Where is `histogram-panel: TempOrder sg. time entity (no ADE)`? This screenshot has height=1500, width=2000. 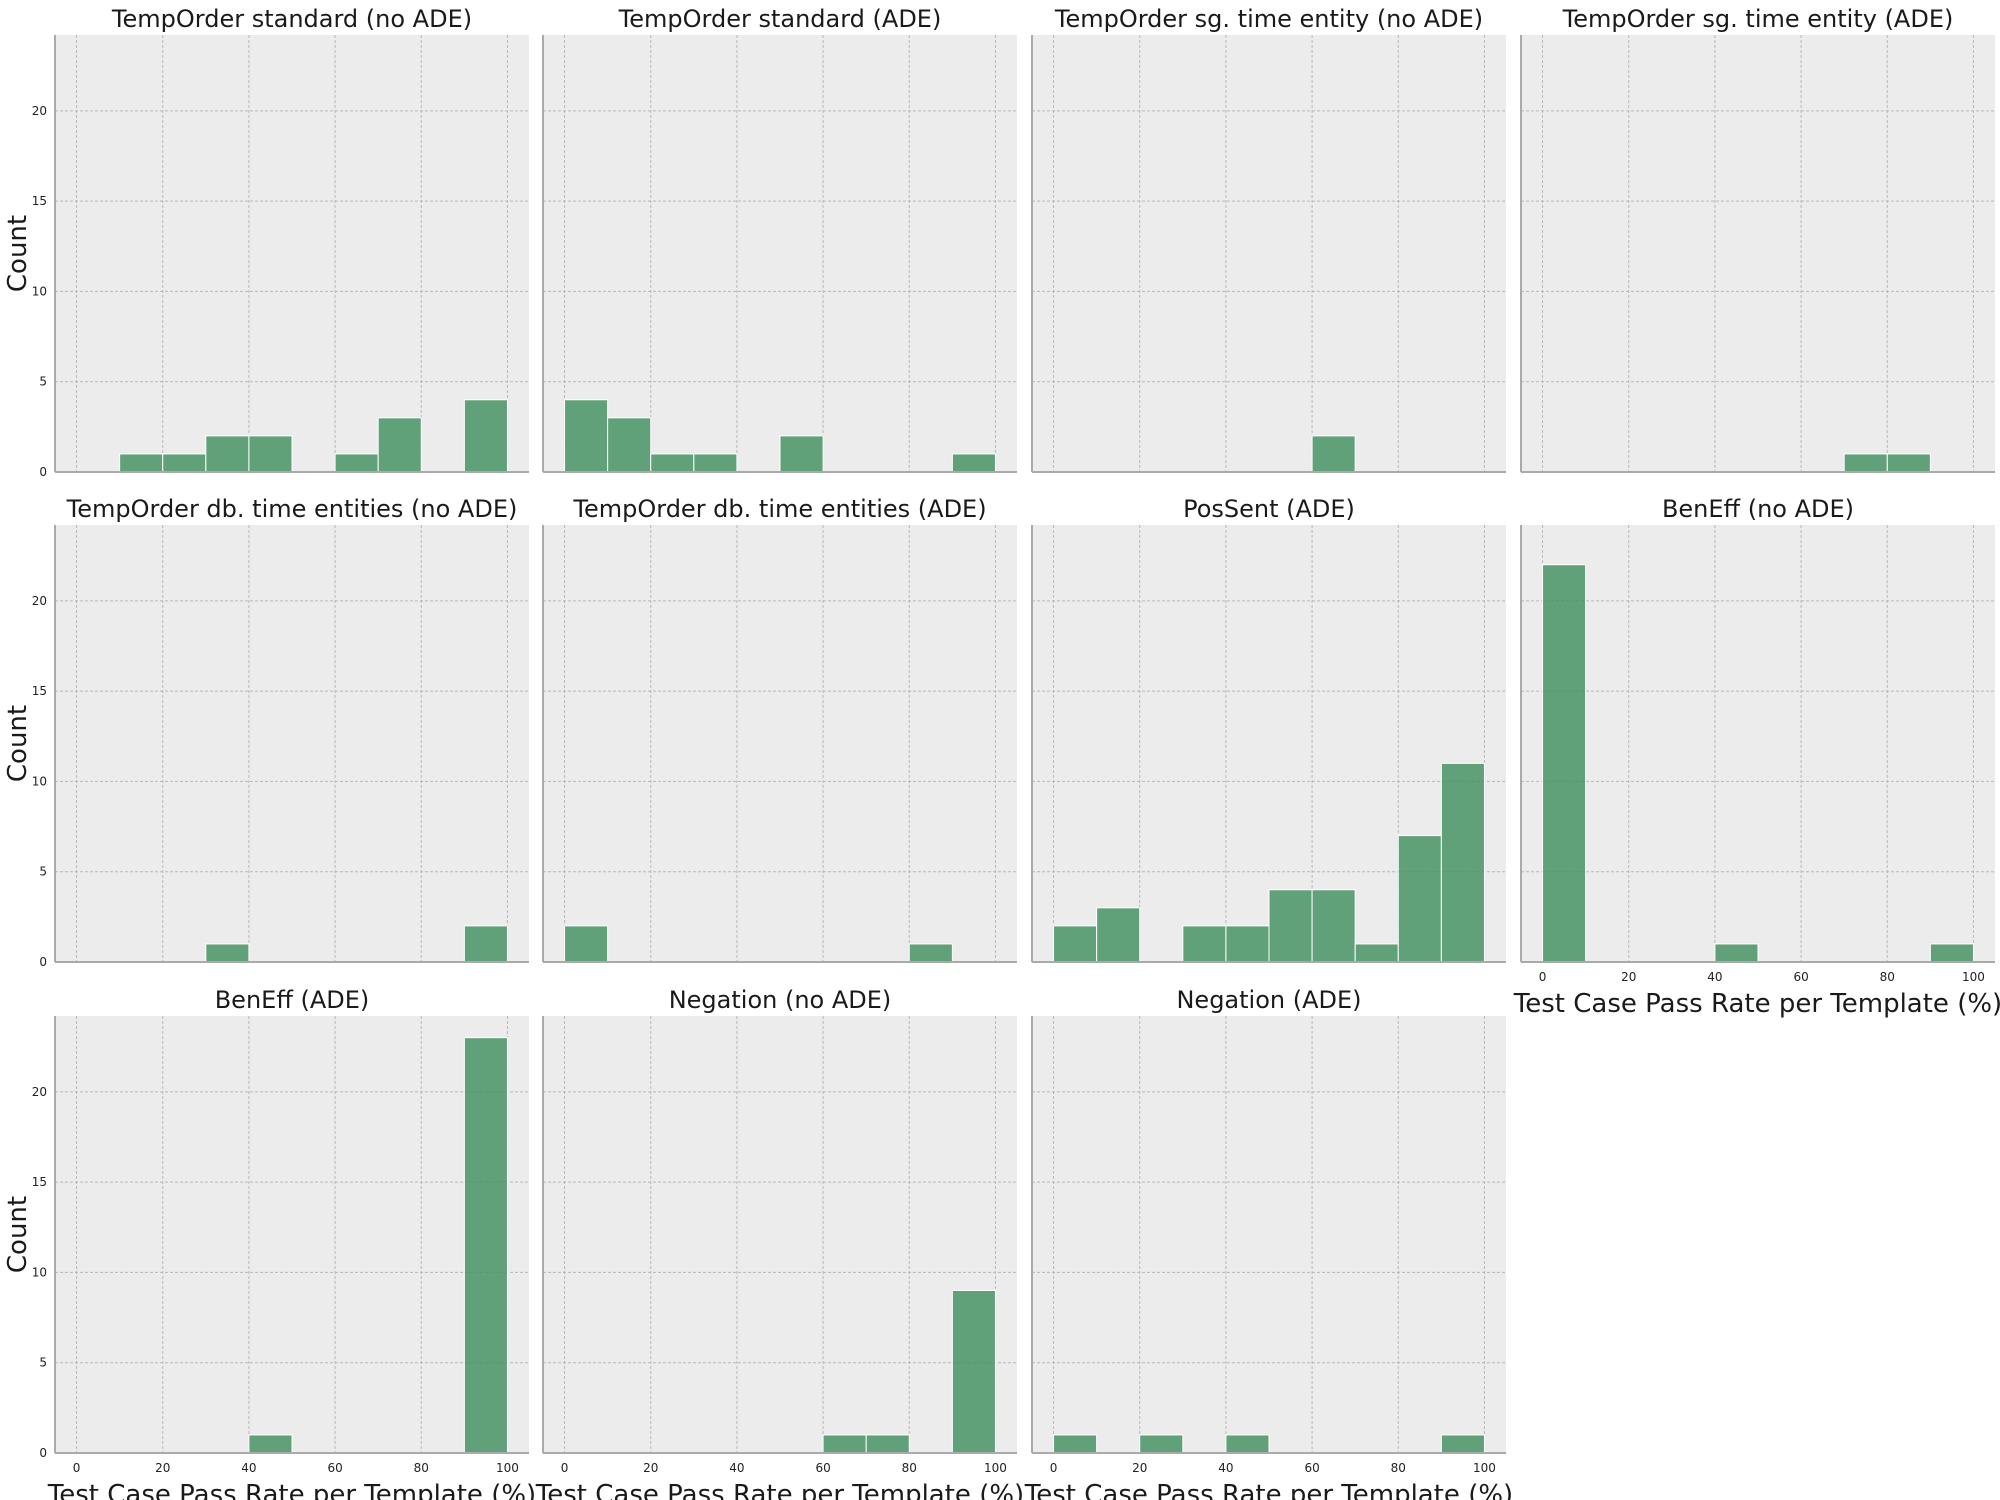 histogram-panel: TempOrder sg. time entity (no ADE) is located at coordinates (1268, 239).